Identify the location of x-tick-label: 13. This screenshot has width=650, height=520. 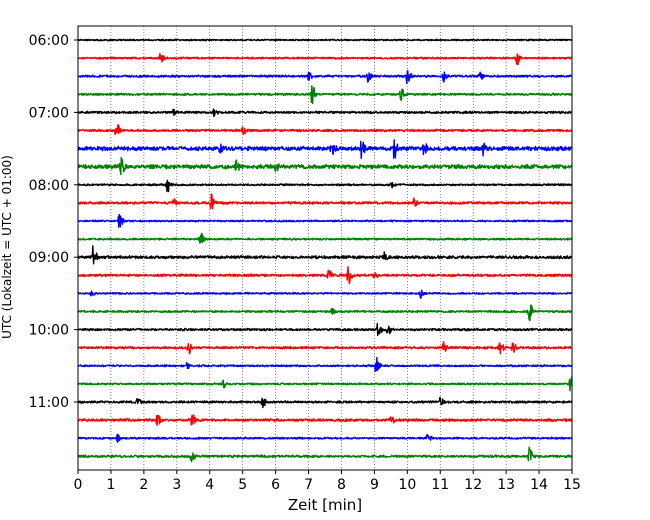
(506, 485).